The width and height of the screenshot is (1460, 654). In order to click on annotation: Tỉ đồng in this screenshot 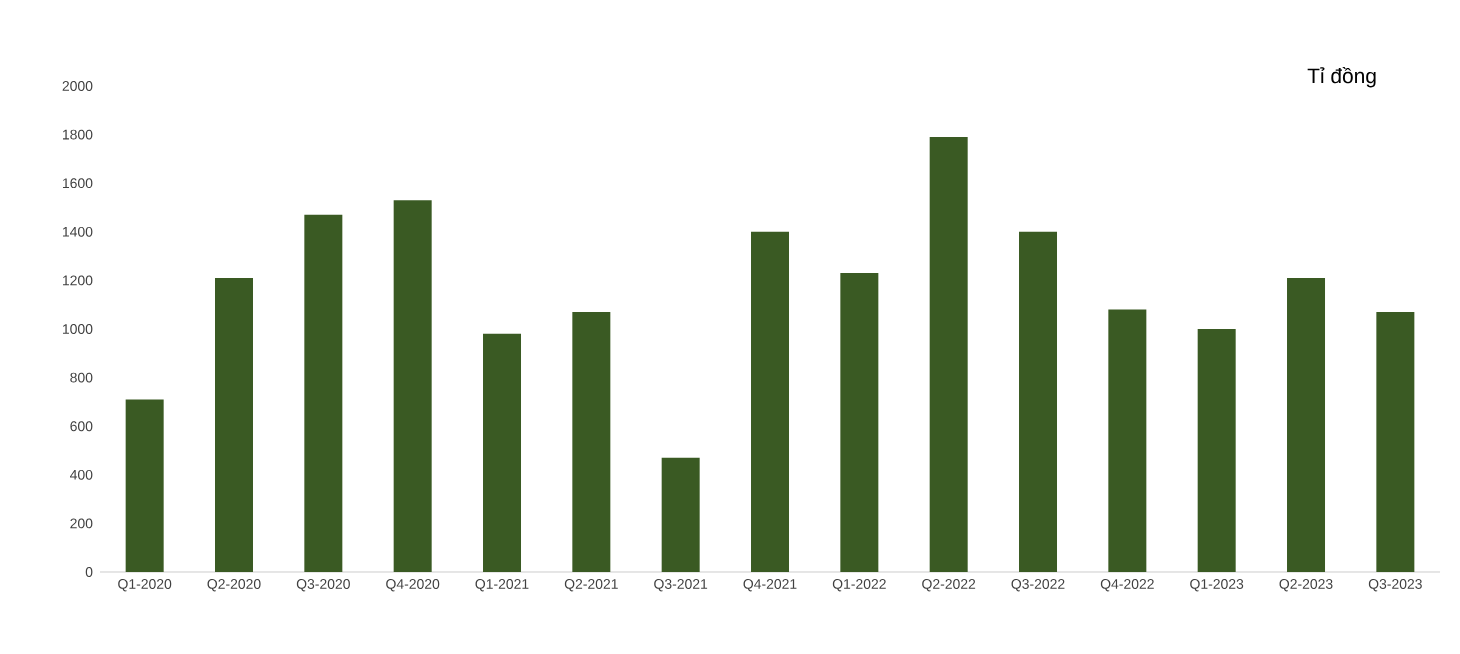, I will do `click(1341, 77)`.